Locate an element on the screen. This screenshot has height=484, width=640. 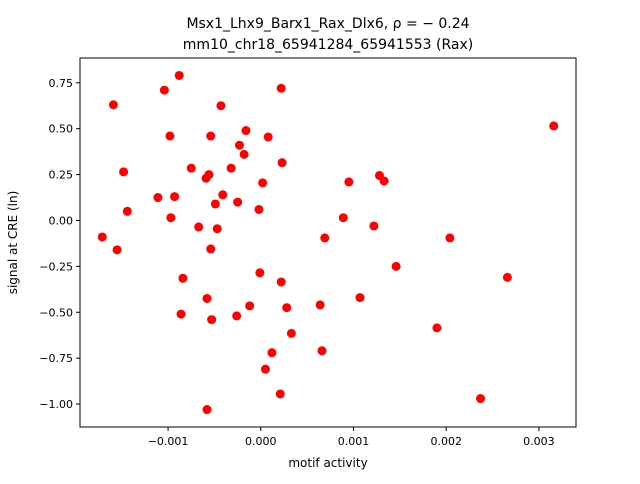
y-tick-label: −0.25 is located at coordinates (56, 266).